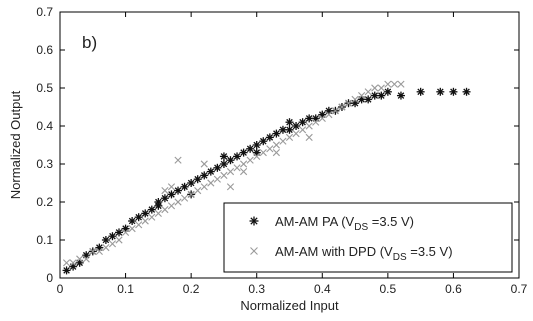 The width and height of the screenshot is (533, 321). What do you see at coordinates (44, 202) in the screenshot?
I see `y-tick-label: 0.2` at bounding box center [44, 202].